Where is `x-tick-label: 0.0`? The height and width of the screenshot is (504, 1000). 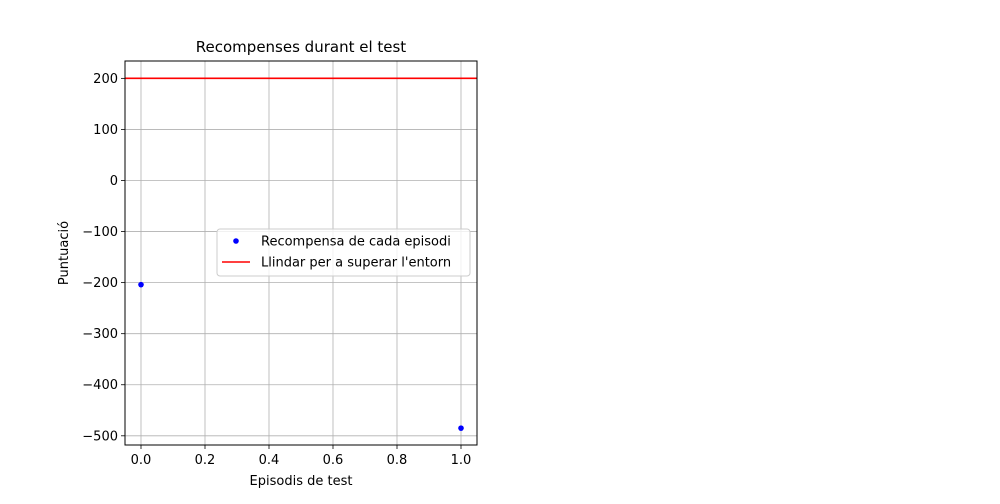
x-tick-label: 0.0 is located at coordinates (141, 460).